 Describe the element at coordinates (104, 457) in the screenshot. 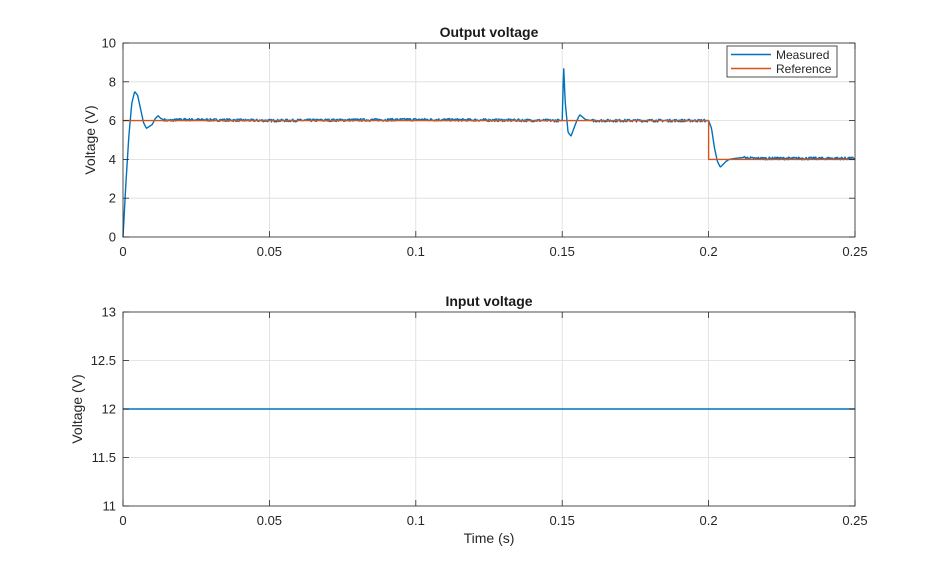

I see `y-tick-label: 11.5` at that location.